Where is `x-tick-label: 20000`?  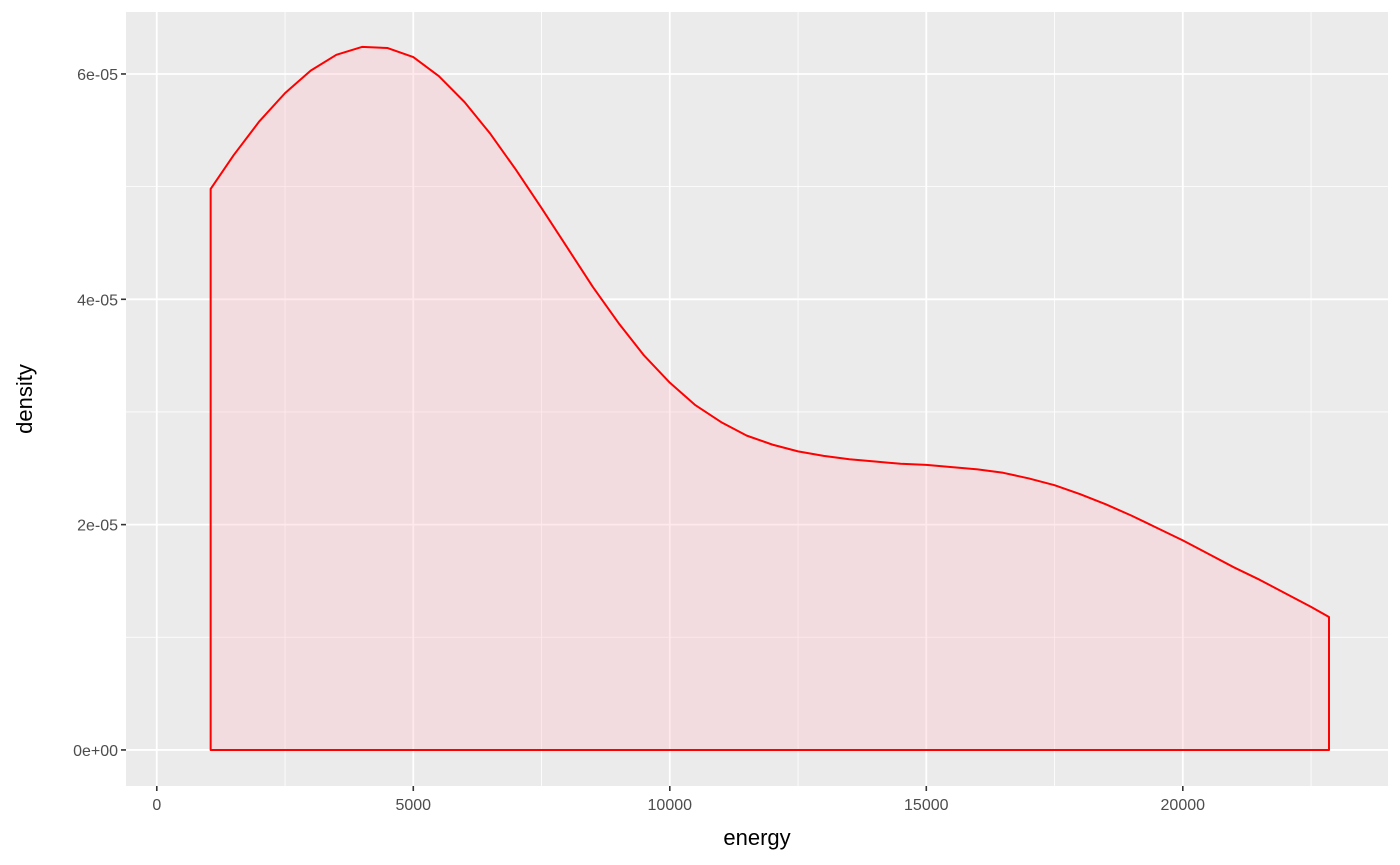 x-tick-label: 20000 is located at coordinates (1183, 805).